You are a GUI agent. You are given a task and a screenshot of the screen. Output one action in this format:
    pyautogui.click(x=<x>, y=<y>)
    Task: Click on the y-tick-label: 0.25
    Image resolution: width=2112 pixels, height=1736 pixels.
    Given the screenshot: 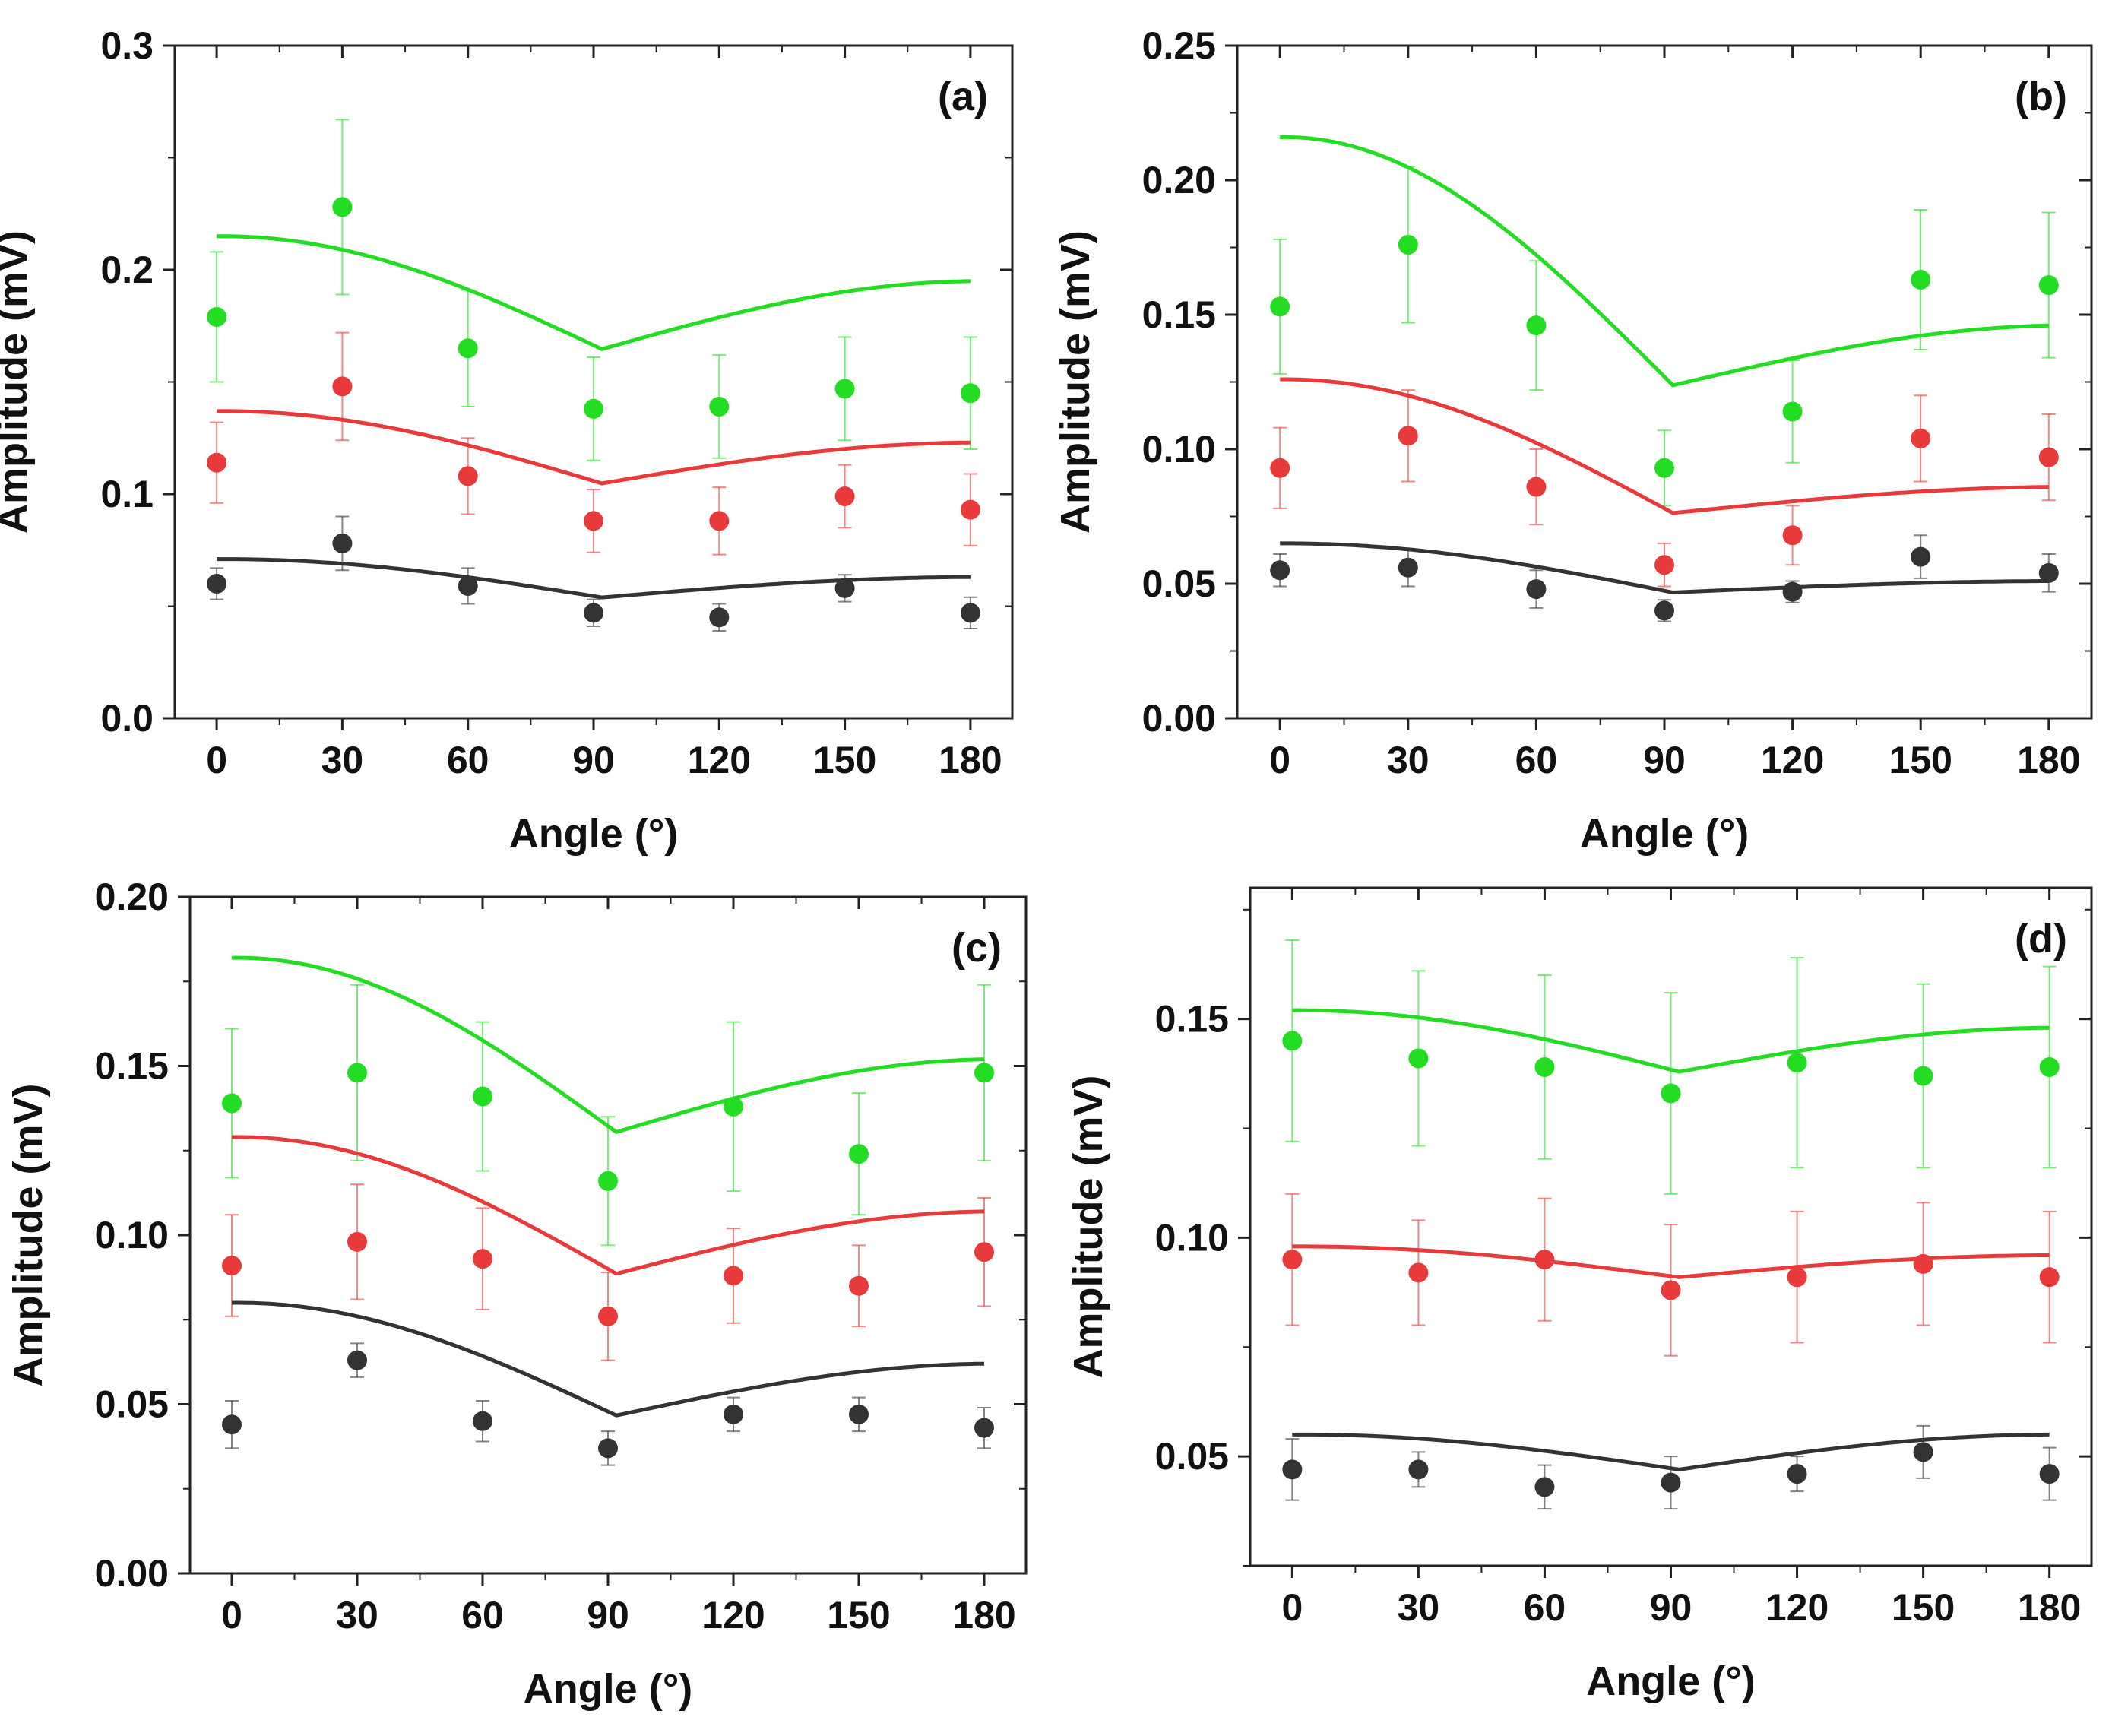 What is the action you would take?
    pyautogui.click(x=1179, y=45)
    